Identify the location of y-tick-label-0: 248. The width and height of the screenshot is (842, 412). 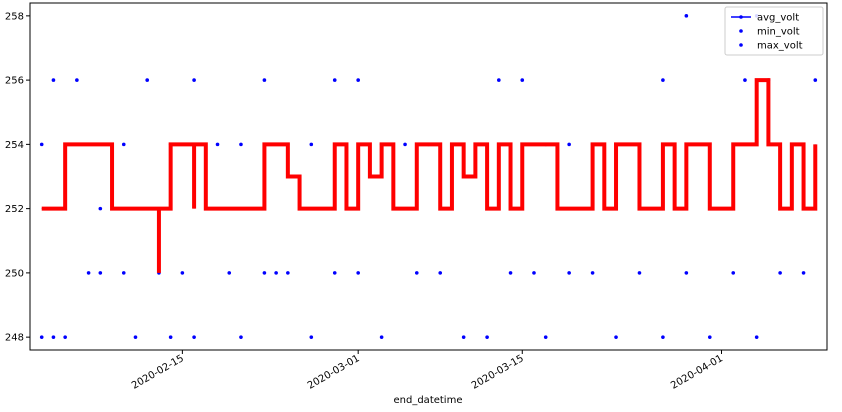
(14, 338).